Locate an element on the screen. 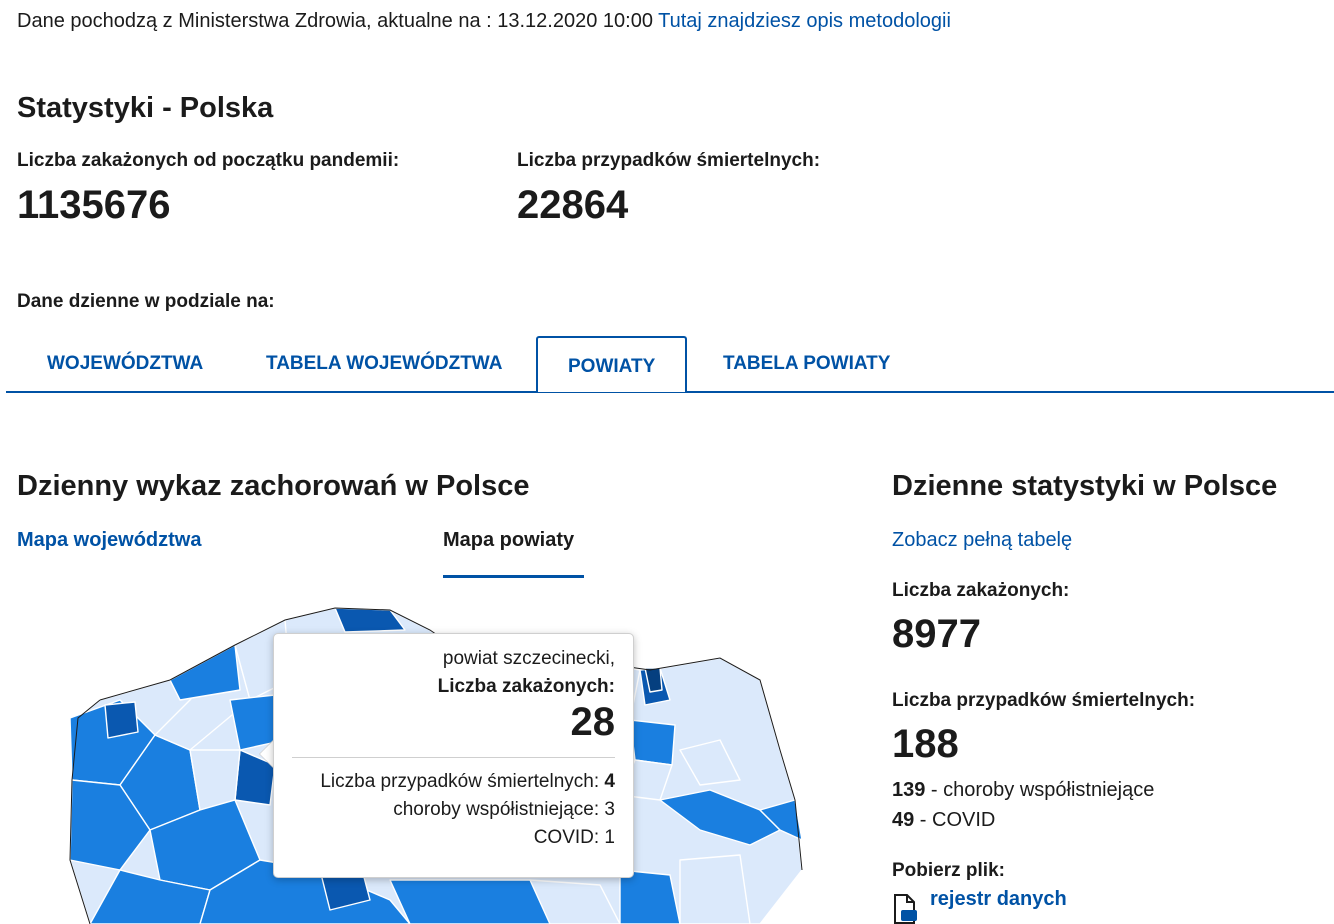 Image resolution: width=1334 pixels, height=924 pixels. tooltip-infected-value: 28 is located at coordinates (593, 722).